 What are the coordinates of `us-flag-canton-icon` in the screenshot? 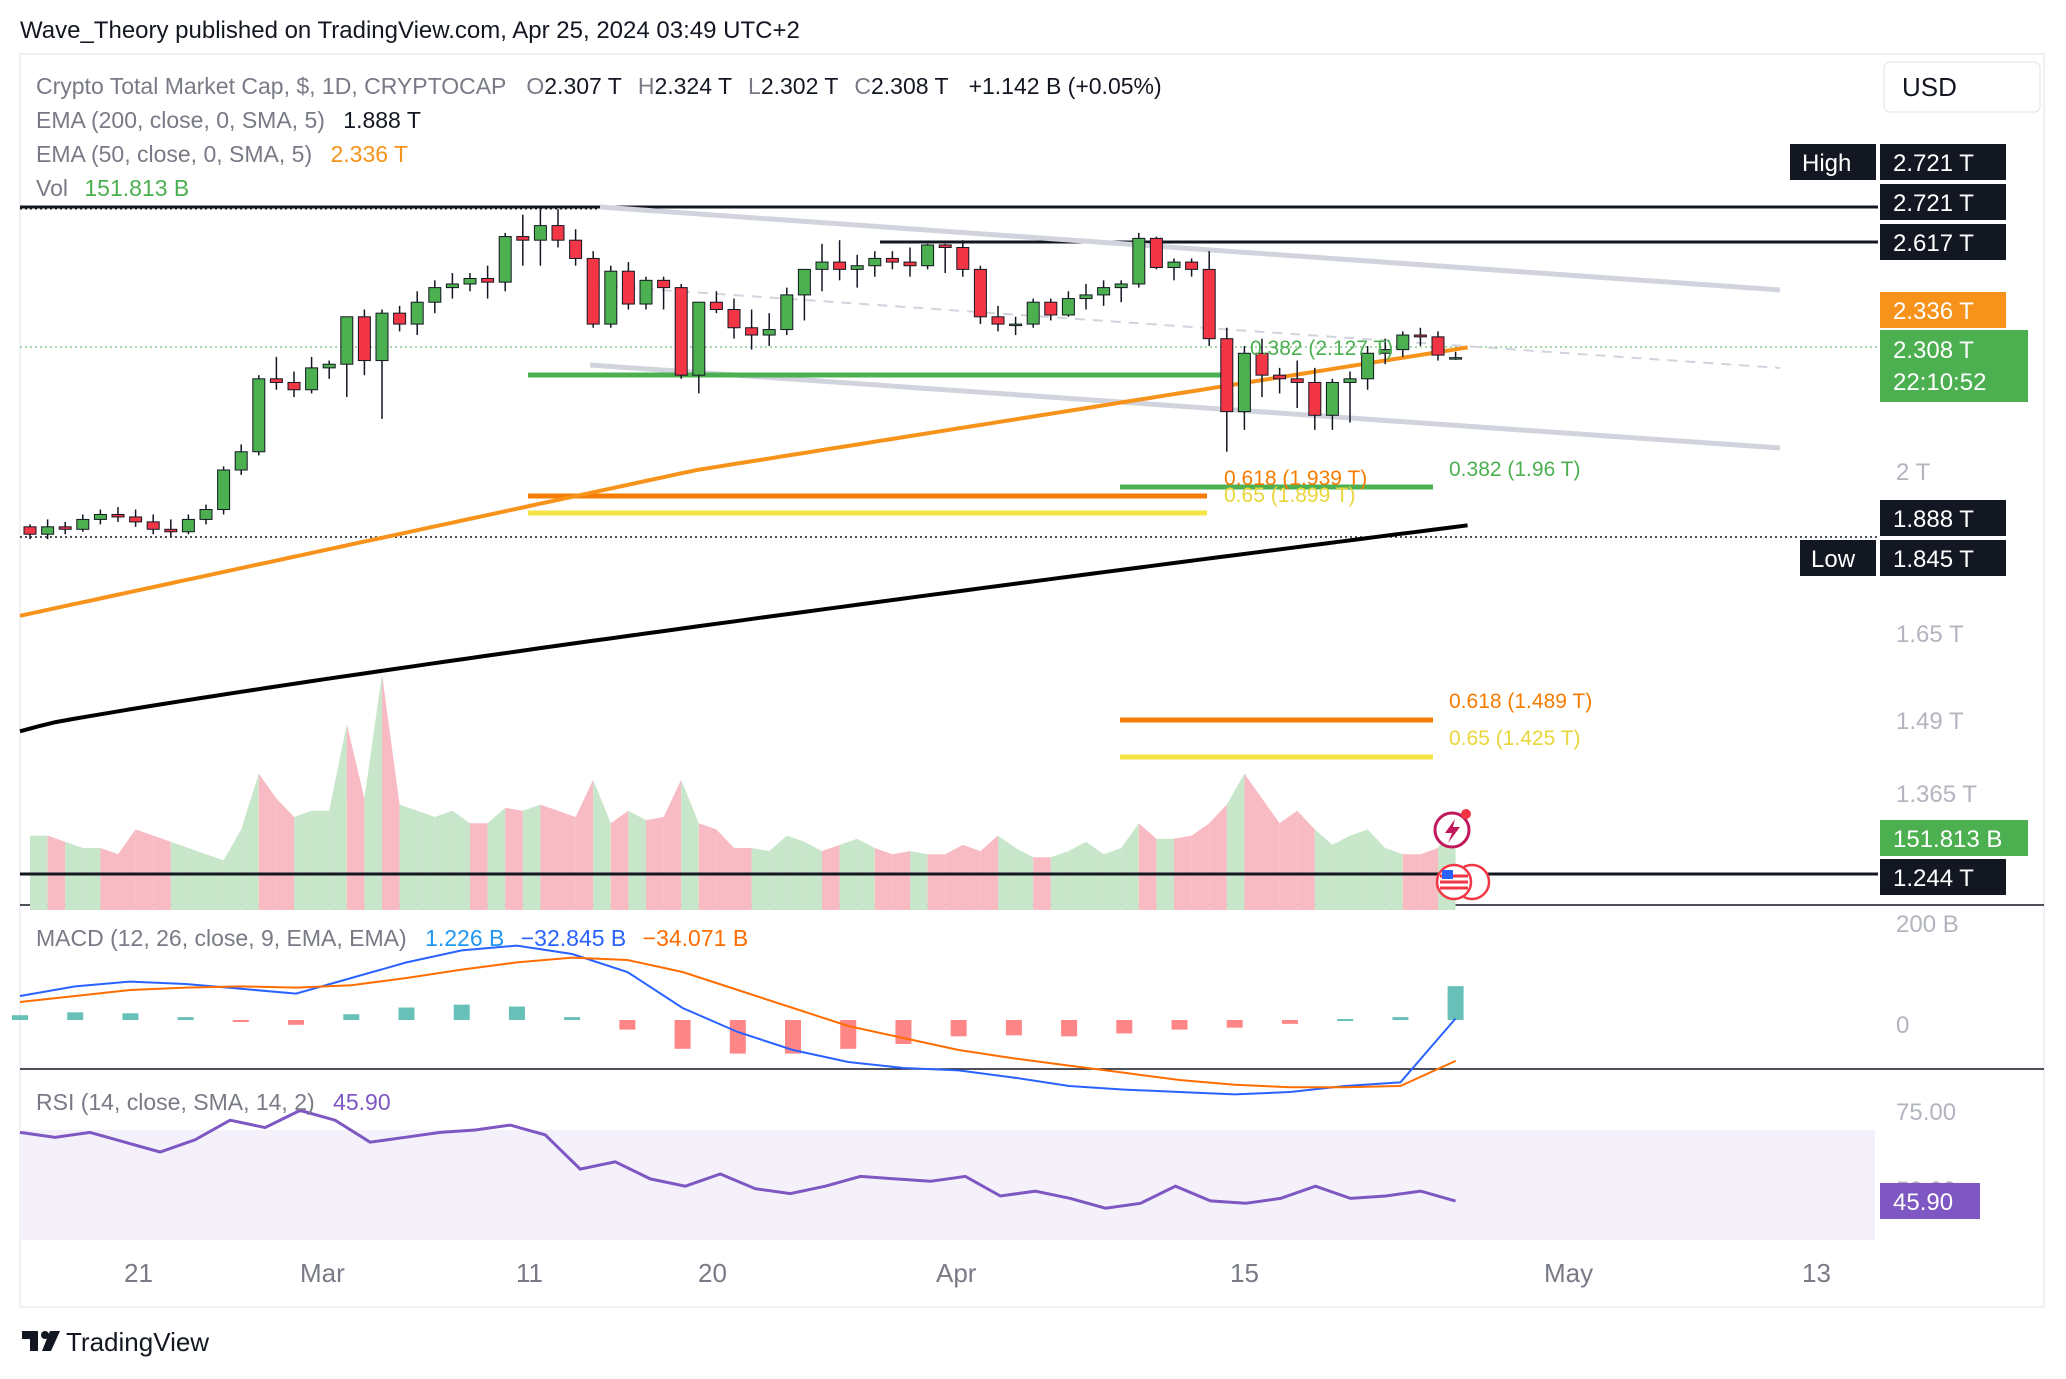 It's located at (1447, 874).